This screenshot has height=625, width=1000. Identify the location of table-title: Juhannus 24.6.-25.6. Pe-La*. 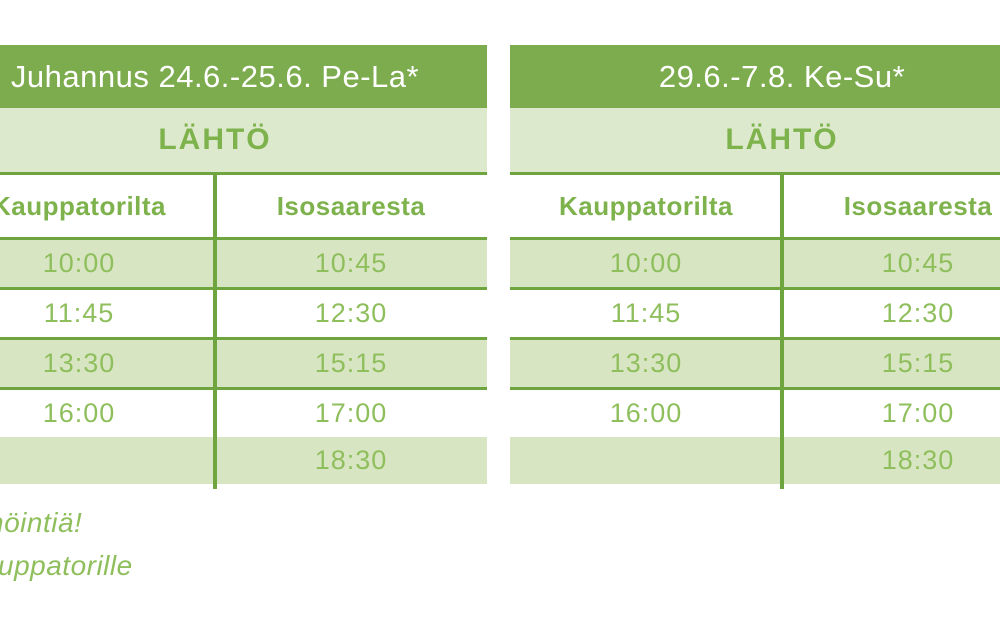
(243, 76).